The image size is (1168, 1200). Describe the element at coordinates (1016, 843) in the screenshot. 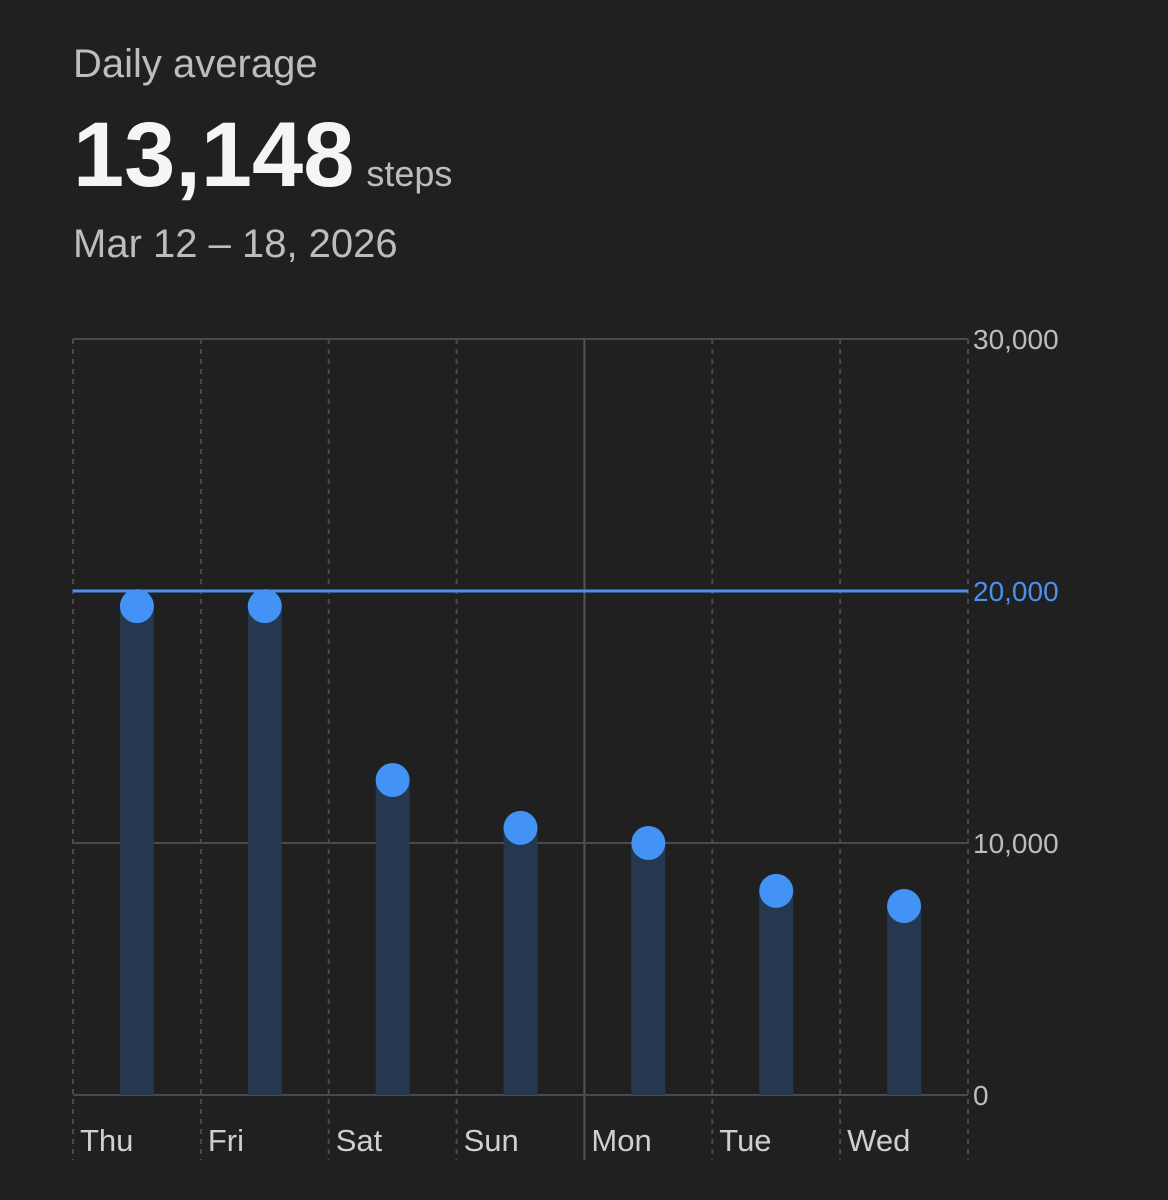

I see `y-tick-label: 10,000` at that location.